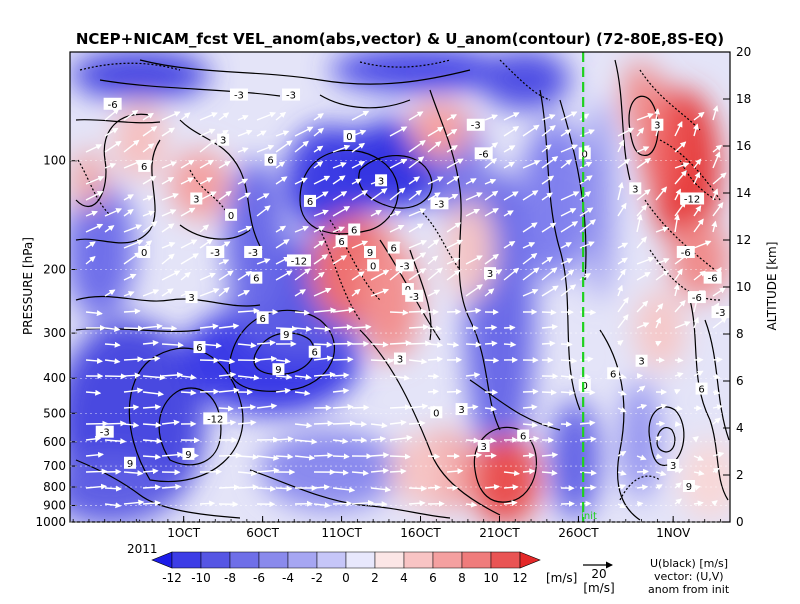 Image resolution: width=800 pixels, height=604 pixels. What do you see at coordinates (54, 442) in the screenshot?
I see `pressure-tick-label: 600` at bounding box center [54, 442].